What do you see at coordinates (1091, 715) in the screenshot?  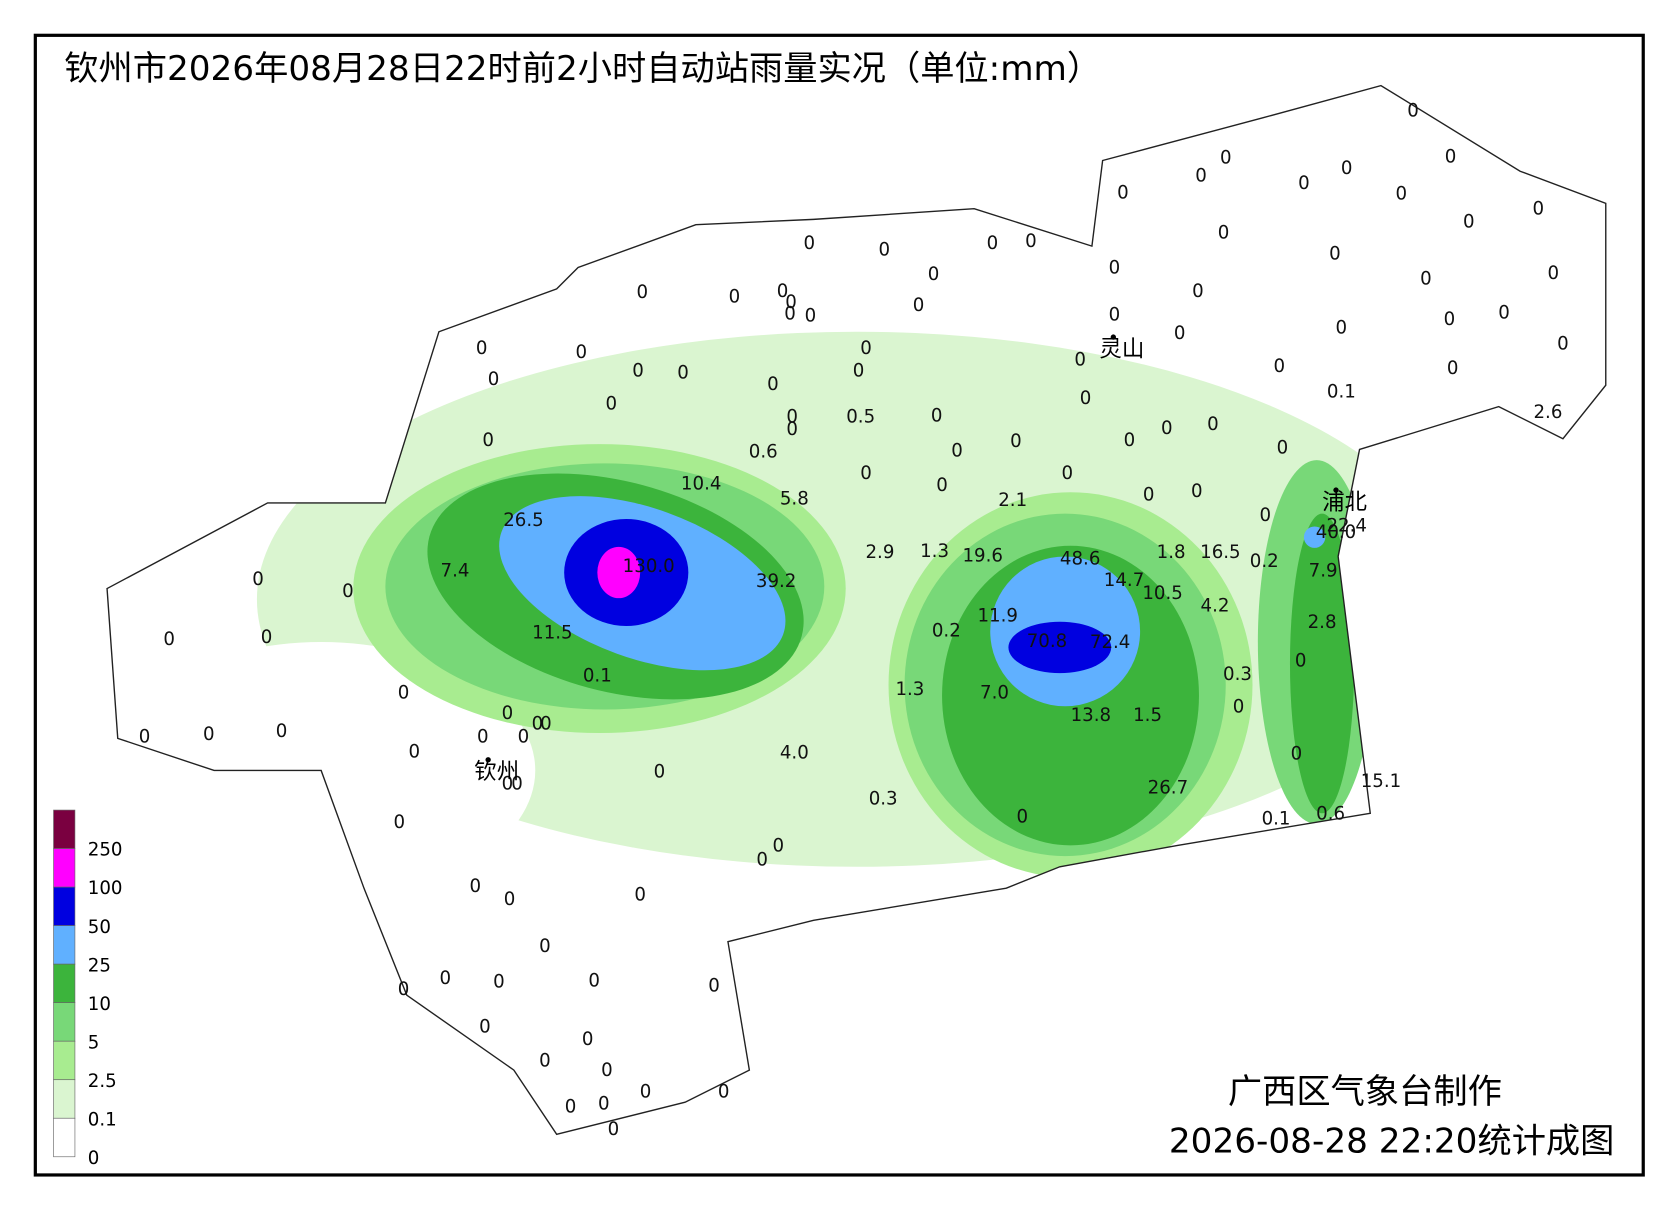 I see `station-value: 13.8` at bounding box center [1091, 715].